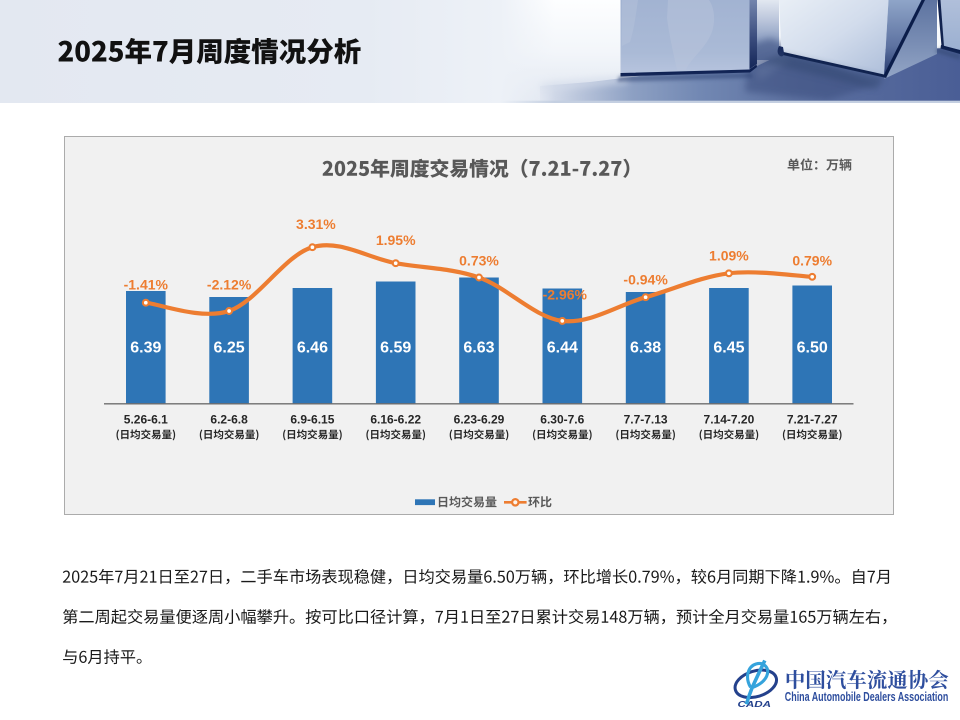 The image size is (960, 720). What do you see at coordinates (146, 419) in the screenshot?
I see `svg-text: 5.26-6.1` at bounding box center [146, 419].